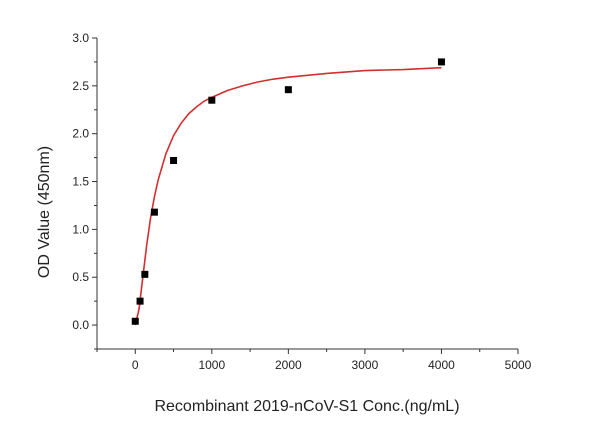  What do you see at coordinates (80, 325) in the screenshot?
I see `y-tick-label: 0.0` at bounding box center [80, 325].